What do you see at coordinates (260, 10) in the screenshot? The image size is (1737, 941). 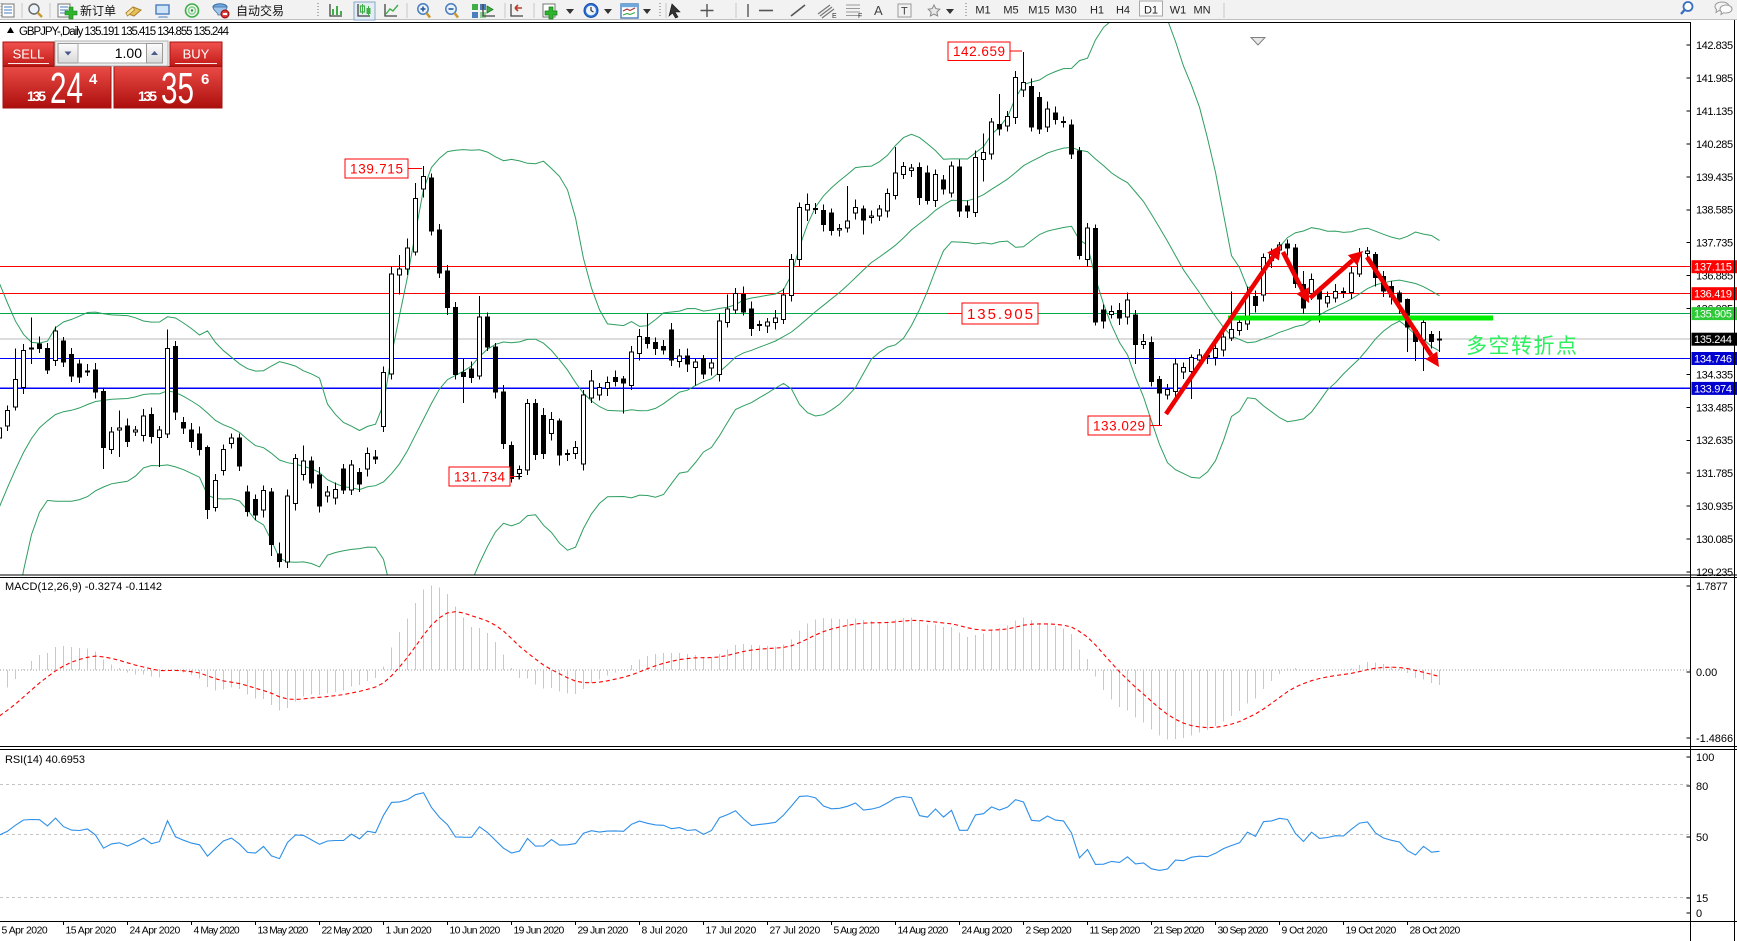 I see `svg-text: 自动交易` at bounding box center [260, 10].